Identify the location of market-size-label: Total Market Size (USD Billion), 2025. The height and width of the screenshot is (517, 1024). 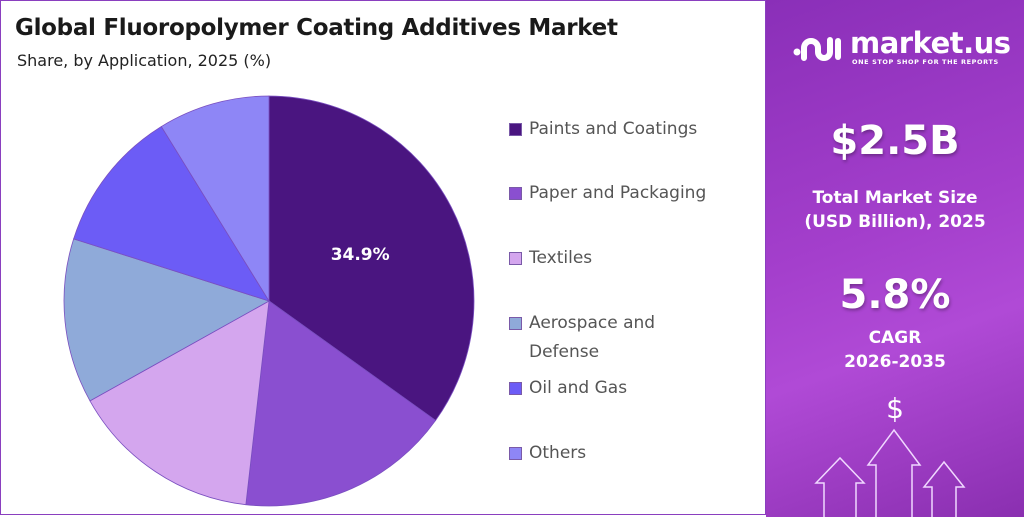
(895, 210).